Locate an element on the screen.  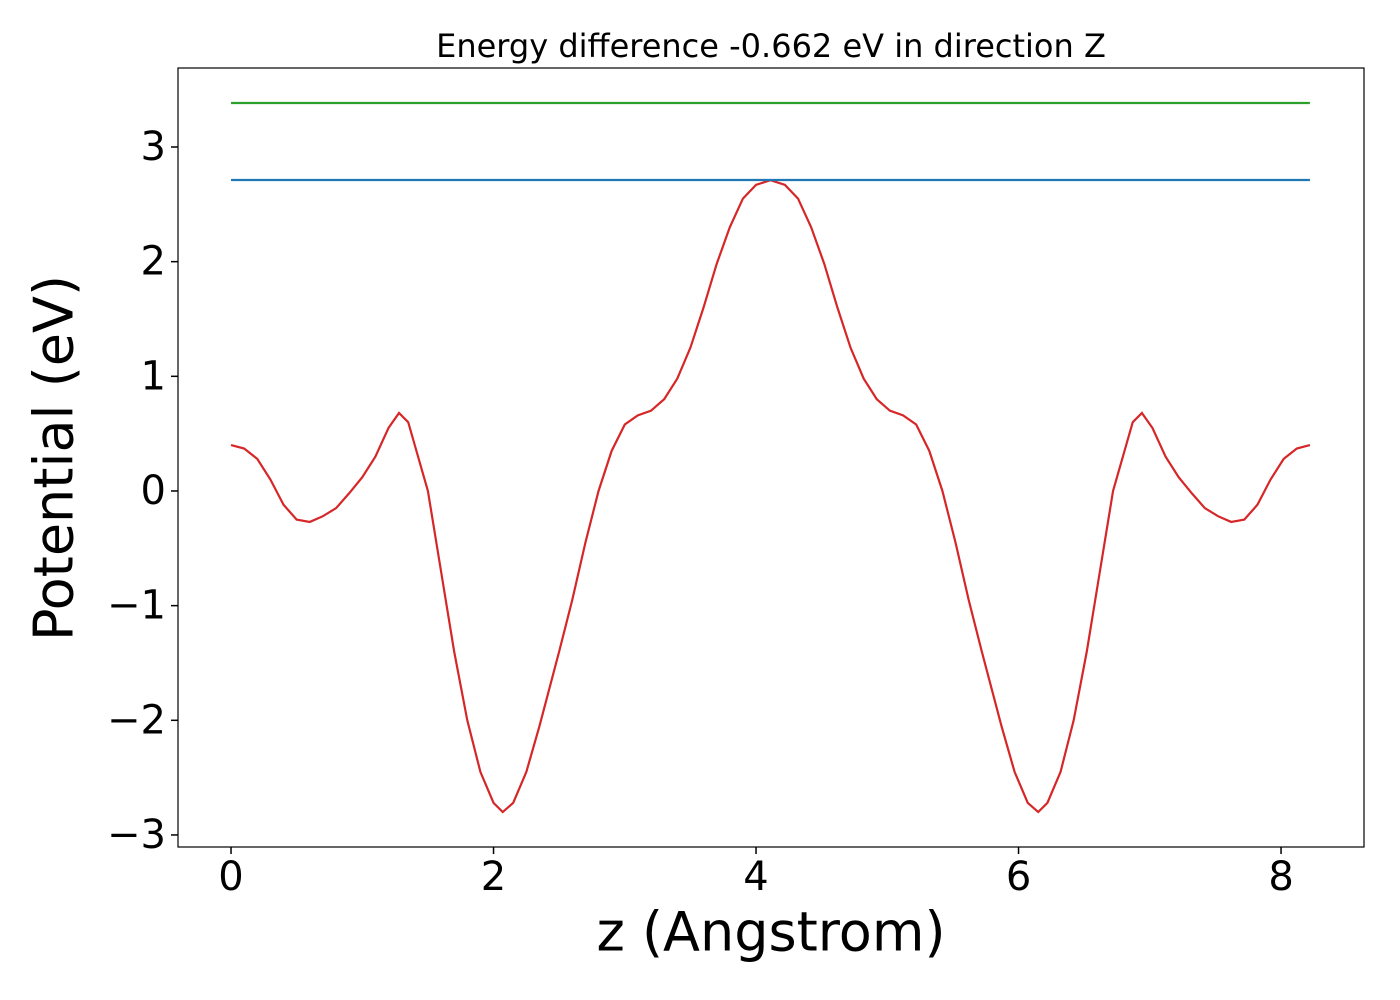
y-tick-label: −1 is located at coordinates (136, 606).